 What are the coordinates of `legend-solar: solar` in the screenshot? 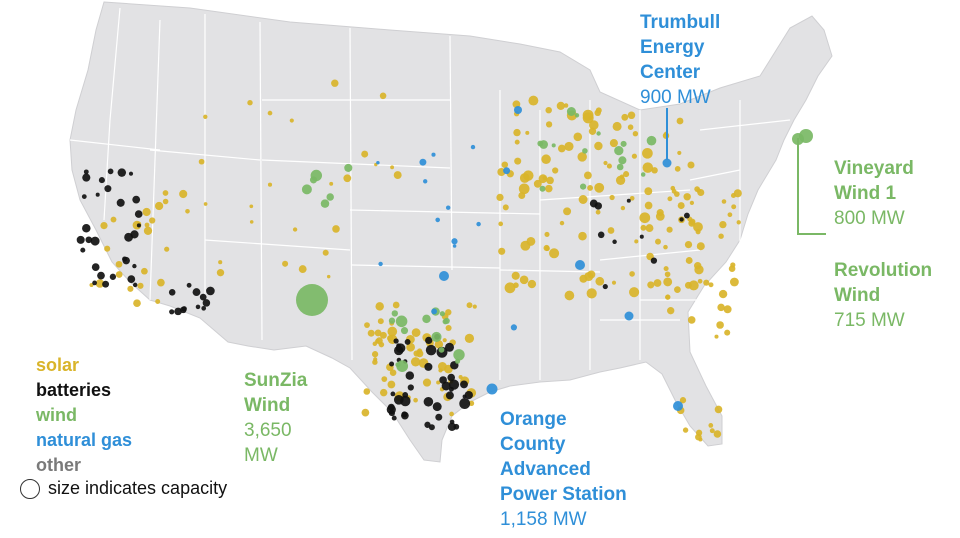 It's located at (58, 365).